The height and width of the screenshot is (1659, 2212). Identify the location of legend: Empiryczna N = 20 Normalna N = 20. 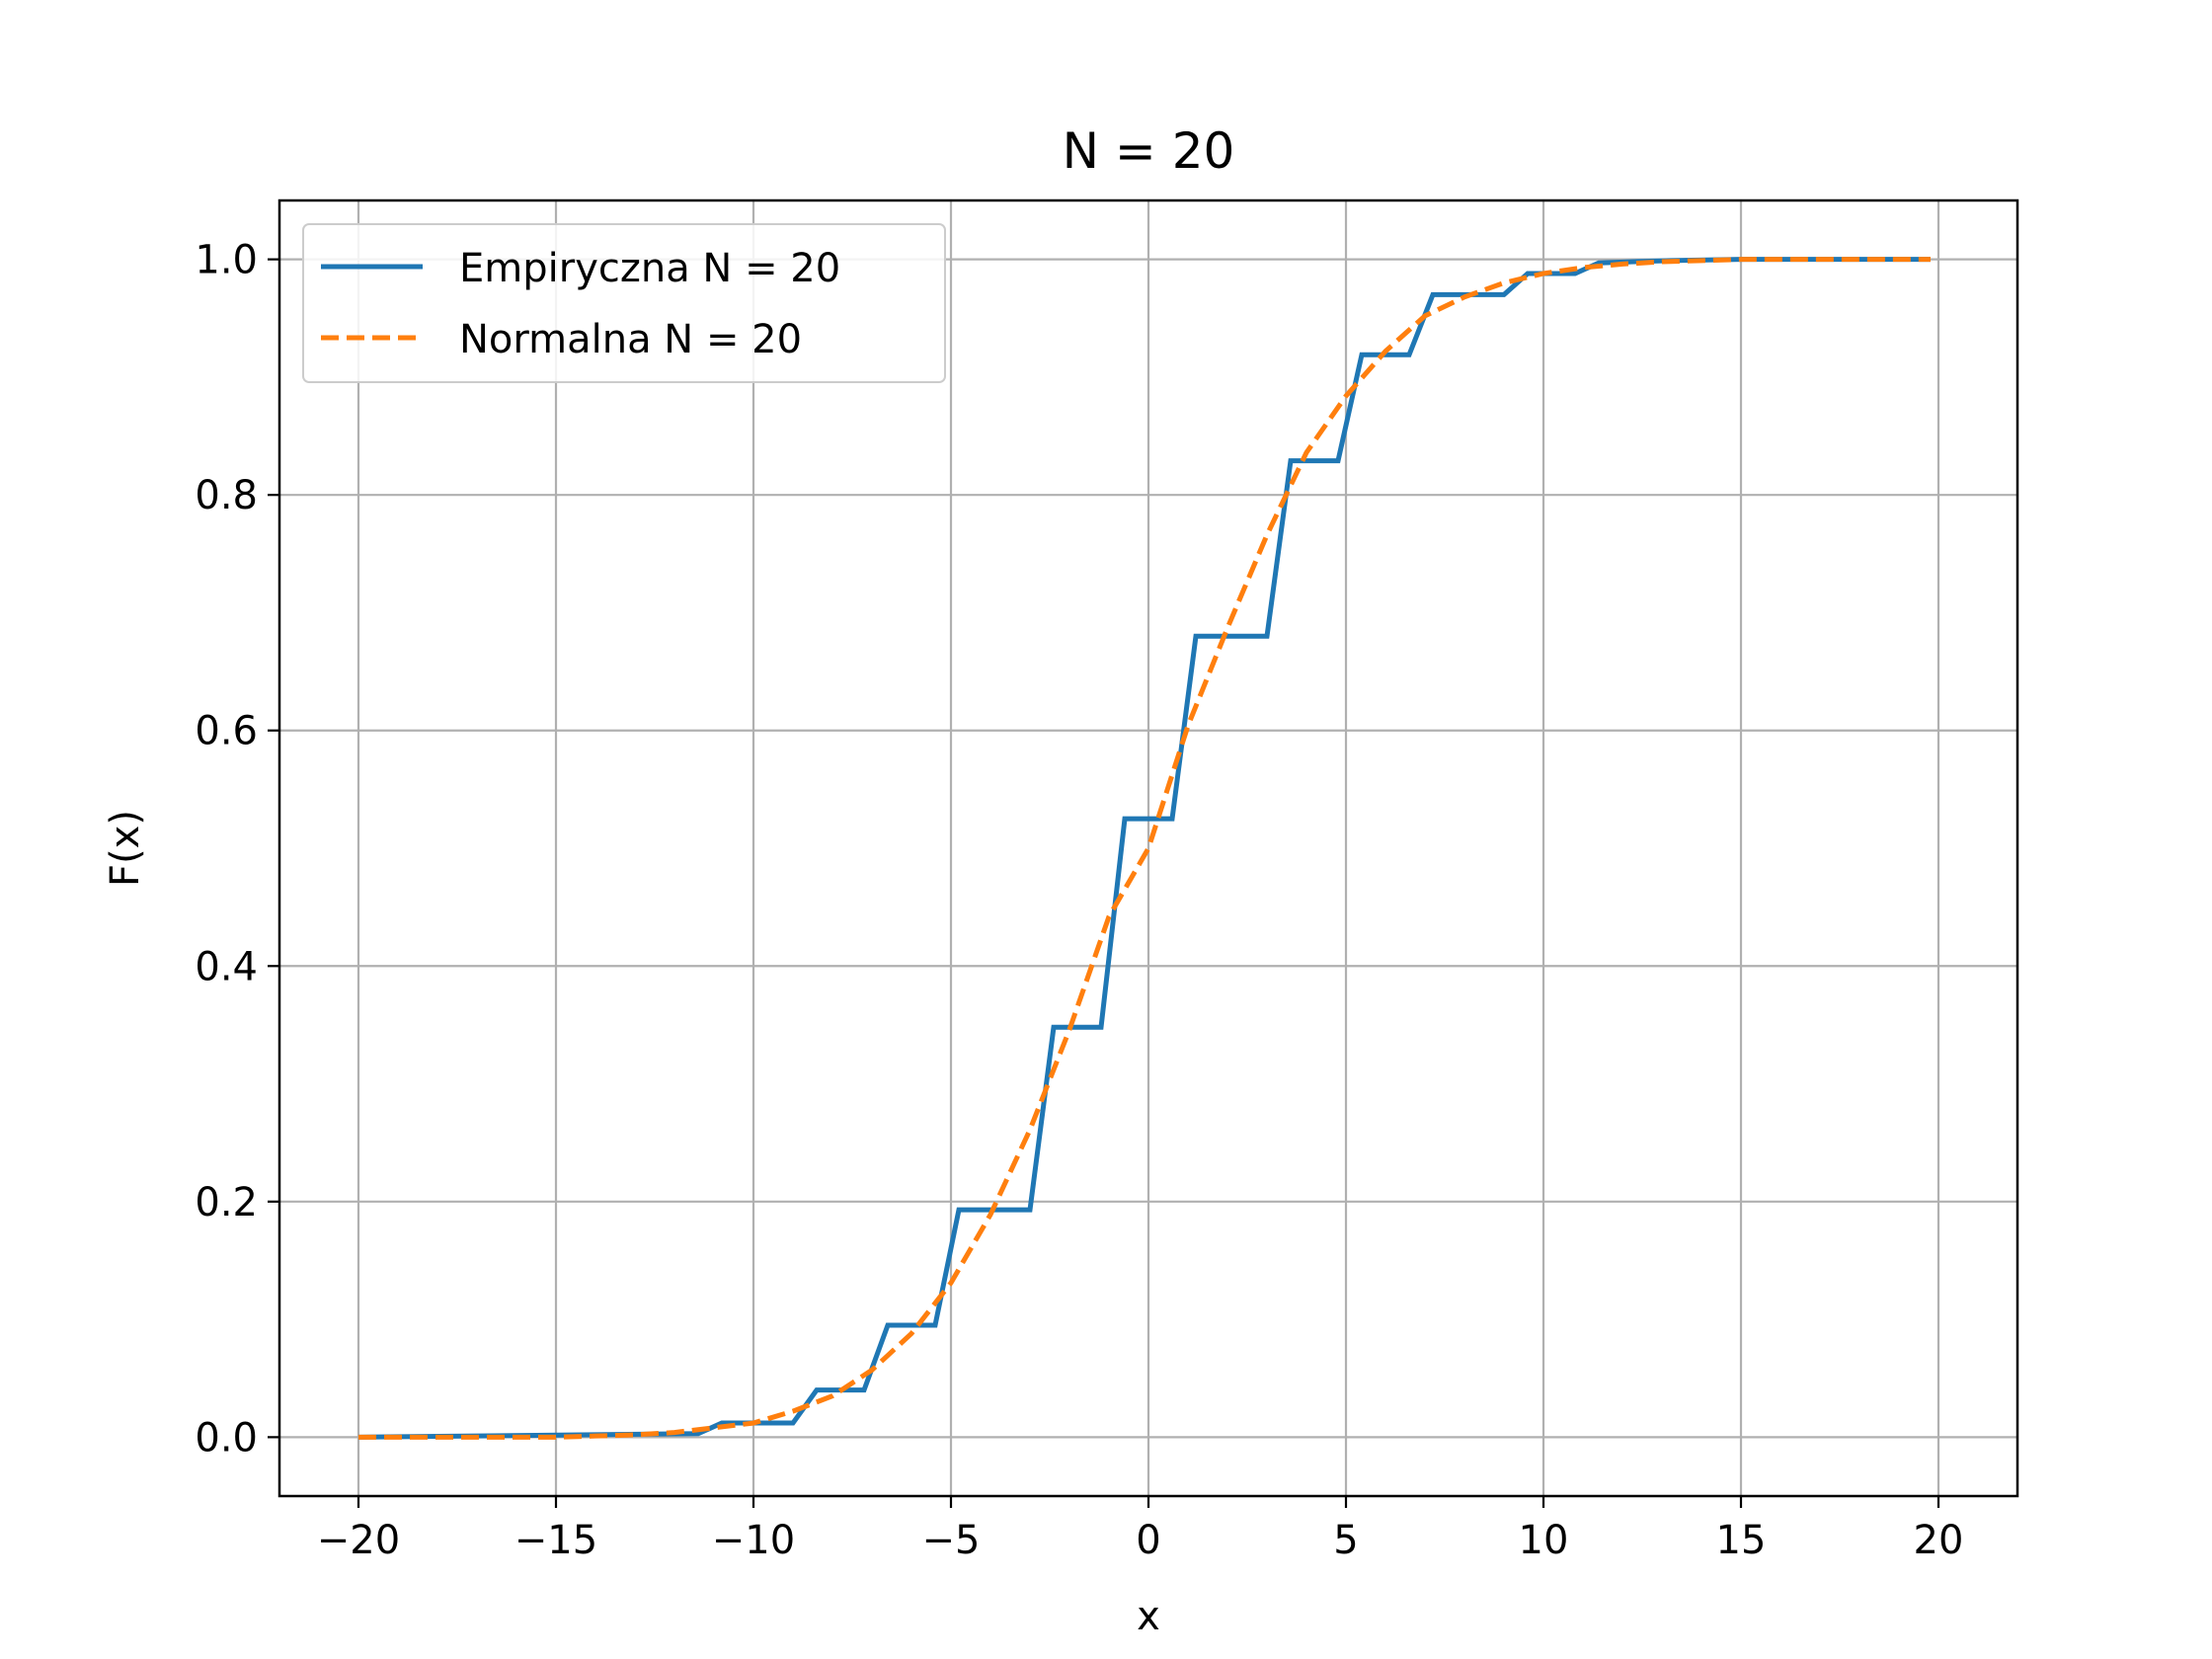
(624, 303).